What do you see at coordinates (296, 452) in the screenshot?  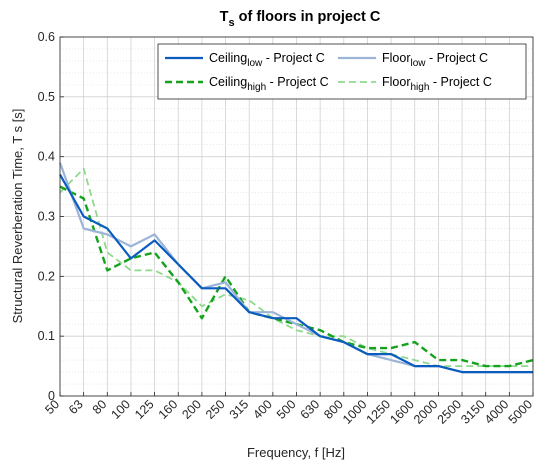 I see `x-axis-label: Frequency, f [Hz]` at bounding box center [296, 452].